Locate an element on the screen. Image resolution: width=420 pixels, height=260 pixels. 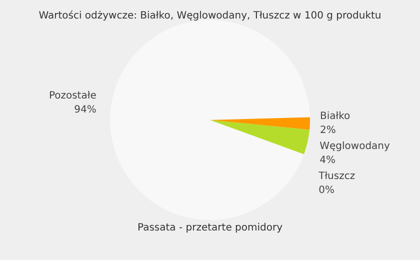
data-label: 94% is located at coordinates (85, 110).